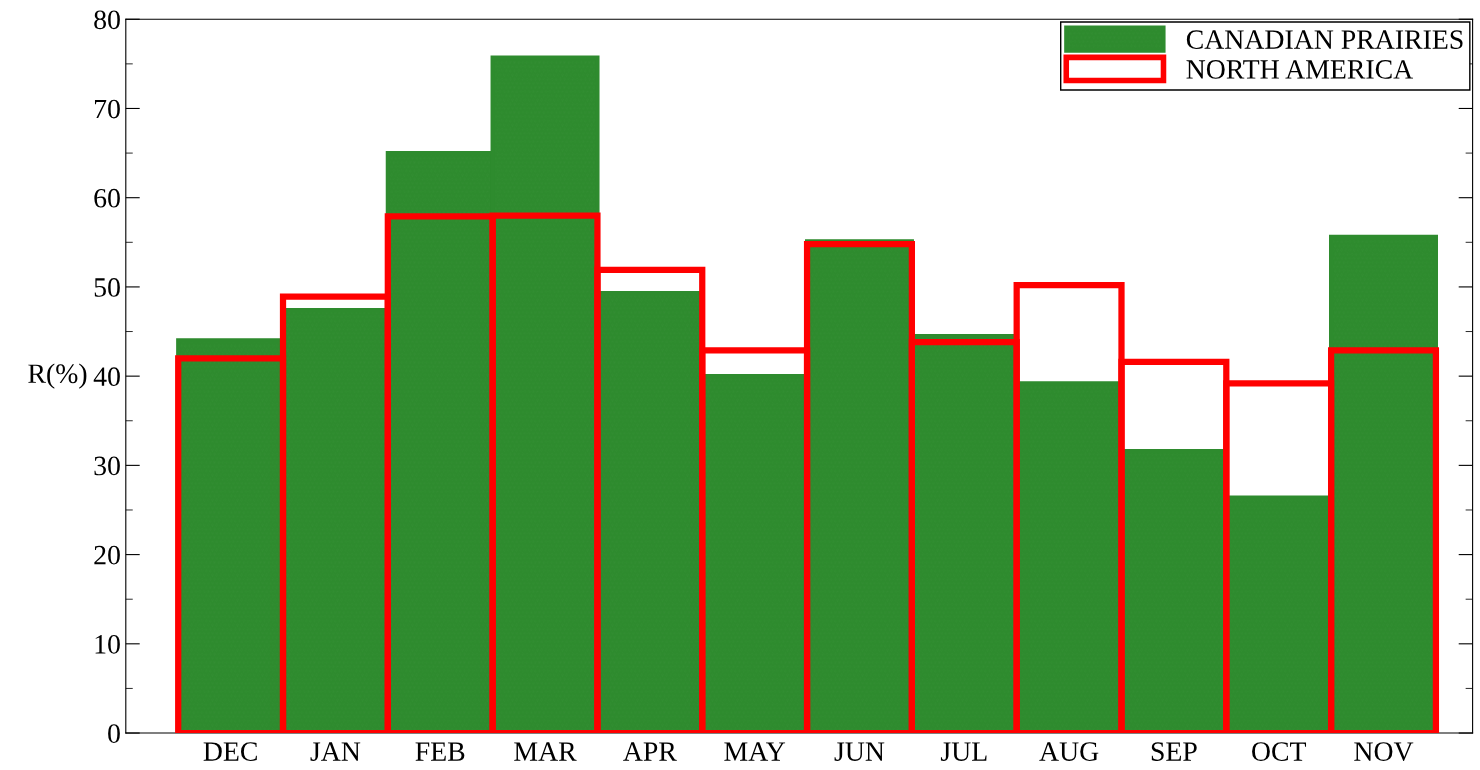  I want to click on legend-label: NORTH AMERICA, so click(1300, 69).